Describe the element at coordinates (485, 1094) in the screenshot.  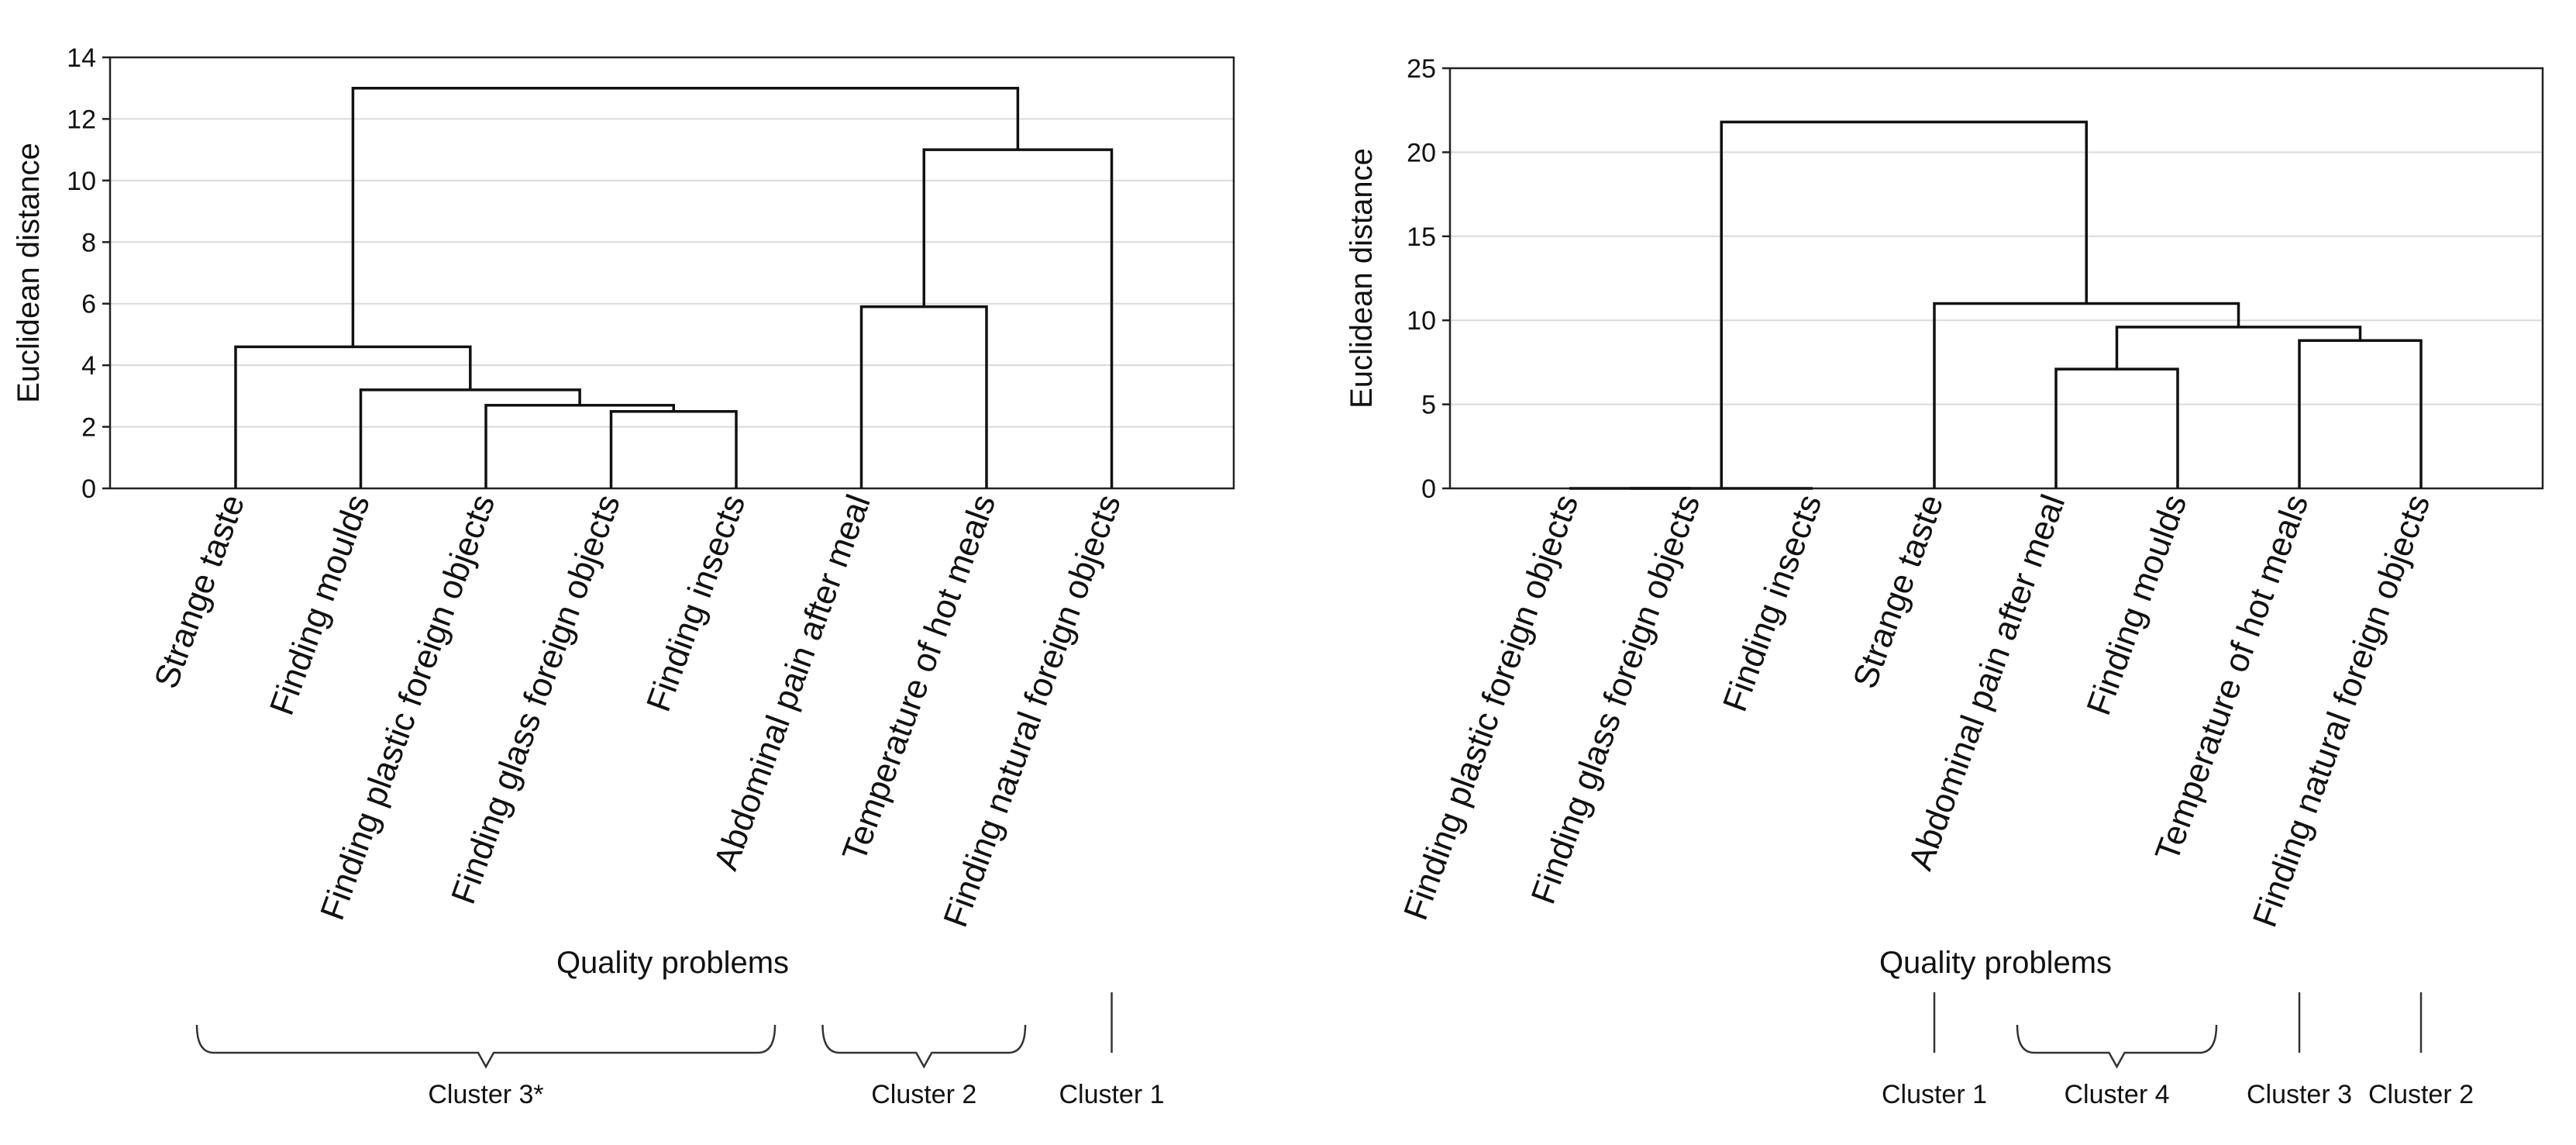
I see `cluster-label: Cluster 3*` at that location.